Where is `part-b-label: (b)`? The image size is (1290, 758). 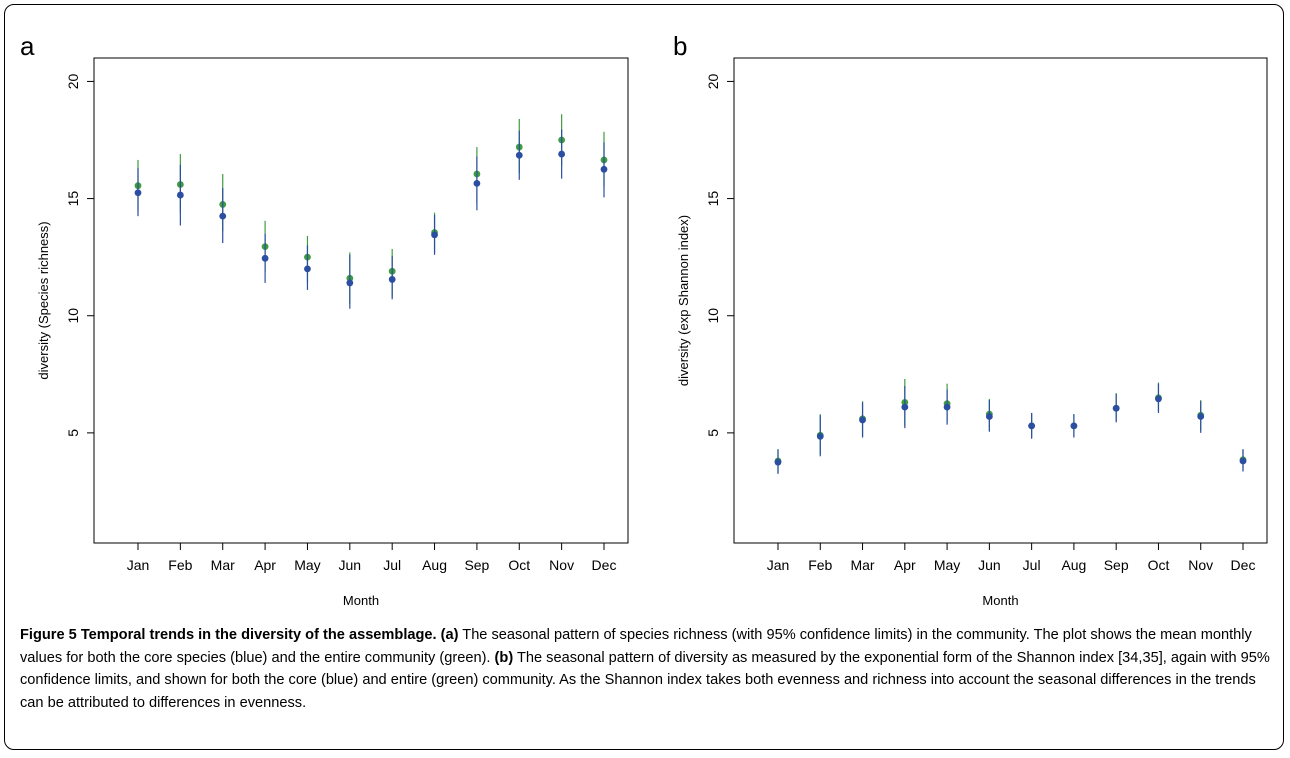 part-b-label: (b) is located at coordinates (504, 657).